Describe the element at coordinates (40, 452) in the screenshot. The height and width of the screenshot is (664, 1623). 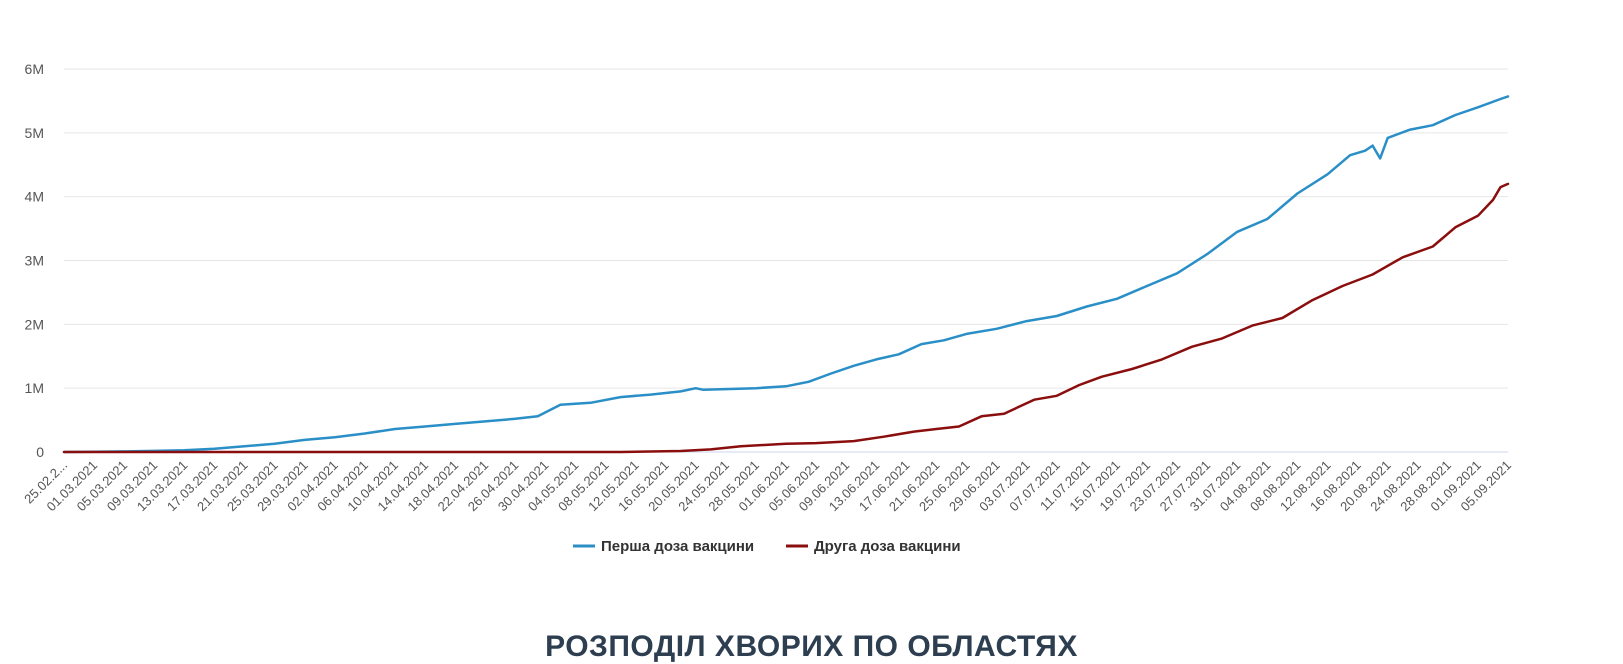
I see `y-tick-label: 0` at that location.